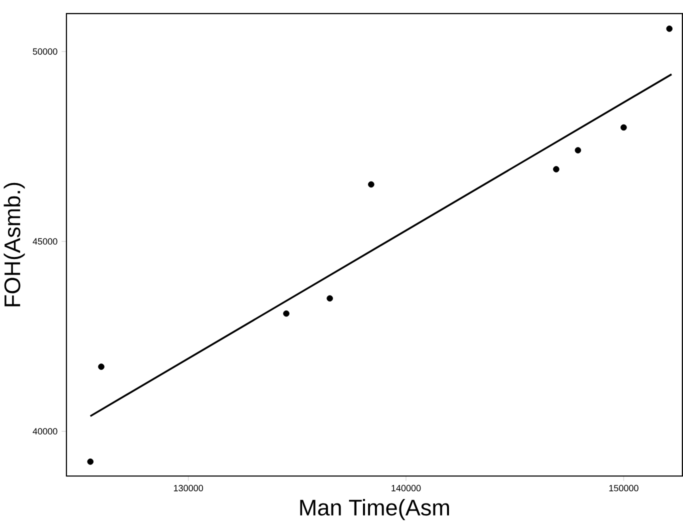  Describe the element at coordinates (45, 51) in the screenshot. I see `y-tick-label: 50000` at that location.